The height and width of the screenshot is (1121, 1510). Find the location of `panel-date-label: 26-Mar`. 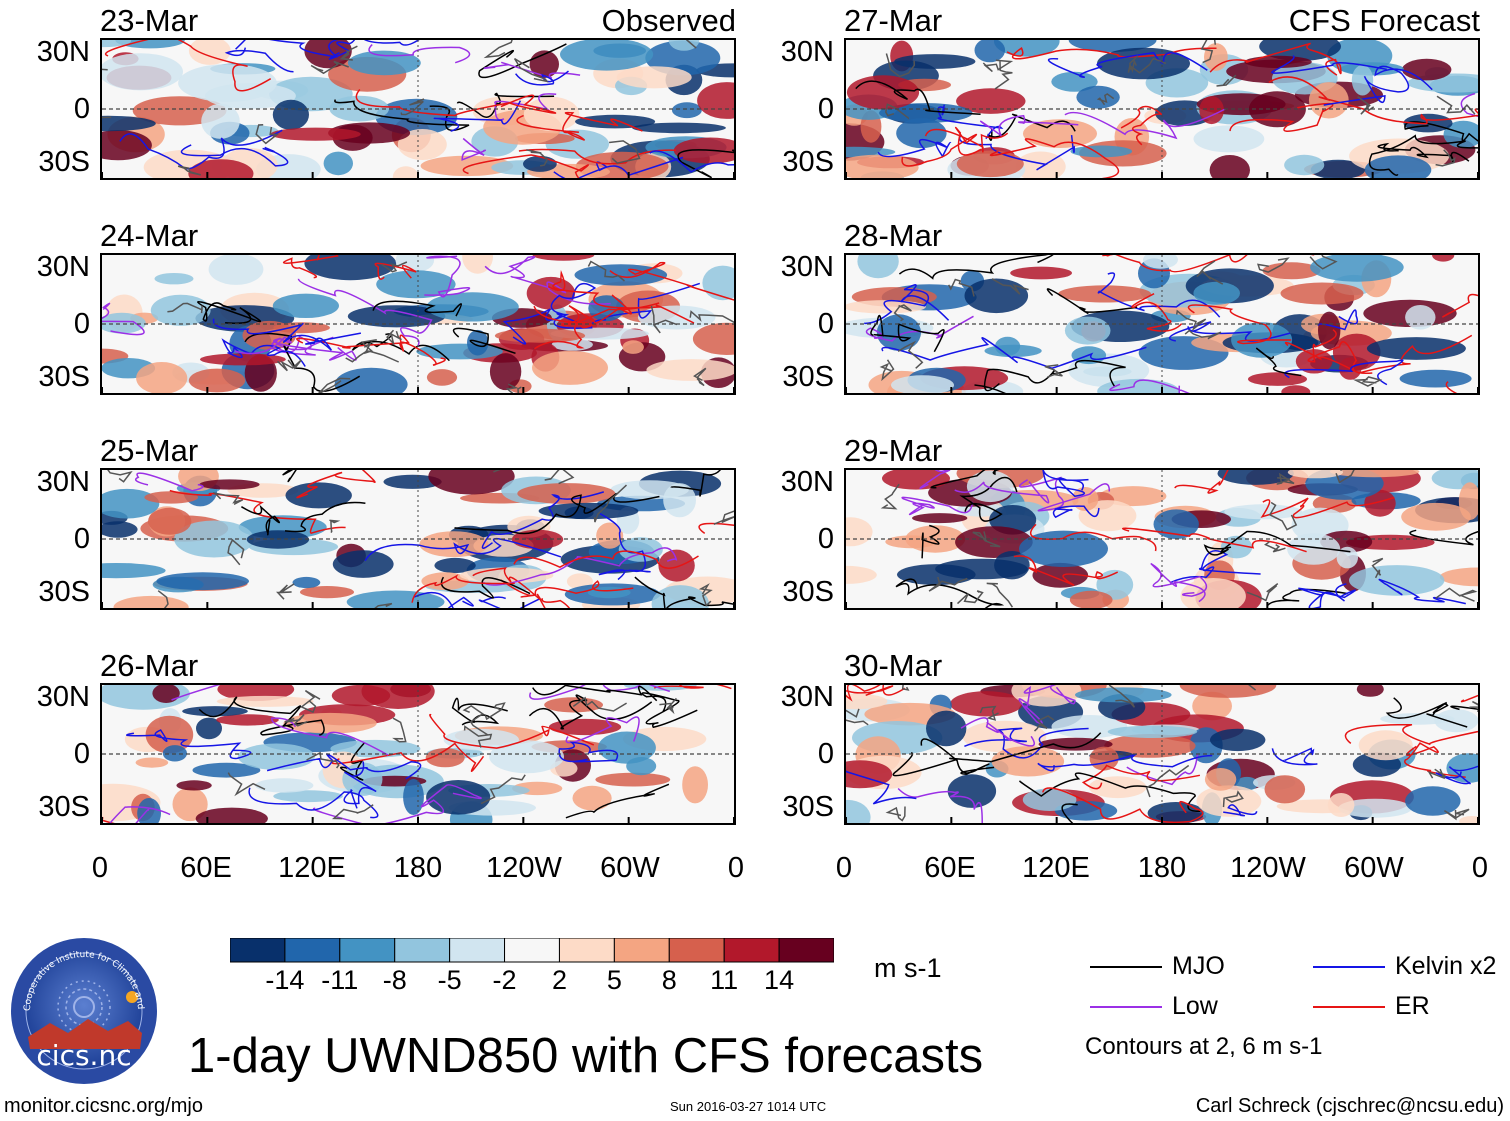

panel-date-label: 26-Mar is located at coordinates (149, 665).